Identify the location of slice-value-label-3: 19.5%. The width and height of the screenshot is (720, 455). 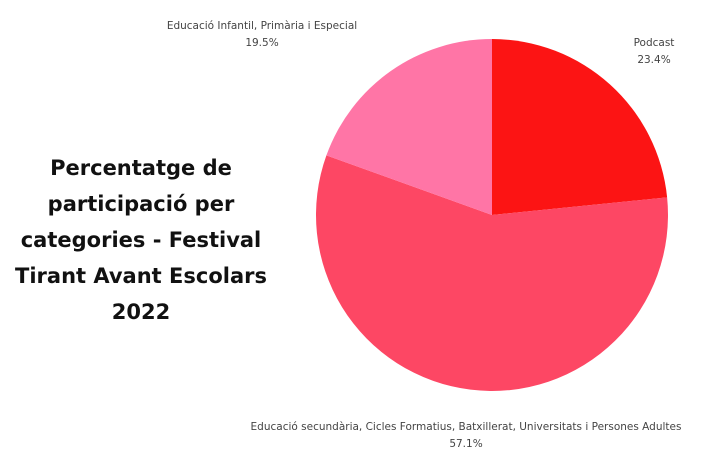
(261, 43).